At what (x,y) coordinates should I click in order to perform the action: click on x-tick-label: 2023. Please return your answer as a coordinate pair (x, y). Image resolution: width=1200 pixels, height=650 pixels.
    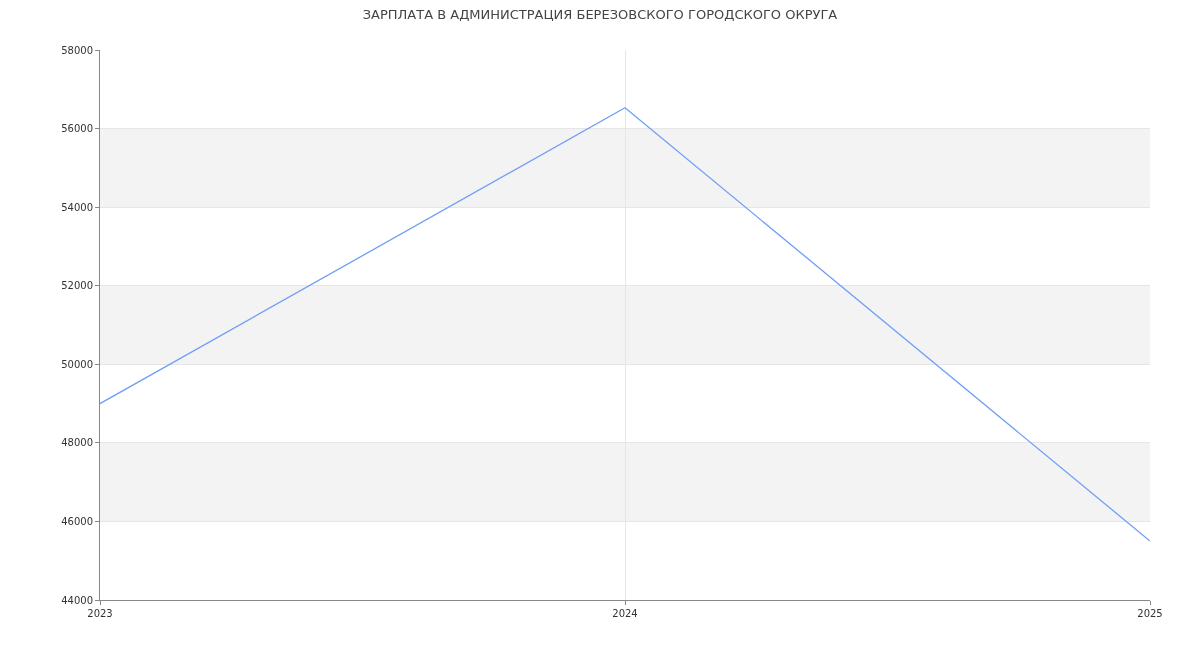
    Looking at the image, I should click on (100, 613).